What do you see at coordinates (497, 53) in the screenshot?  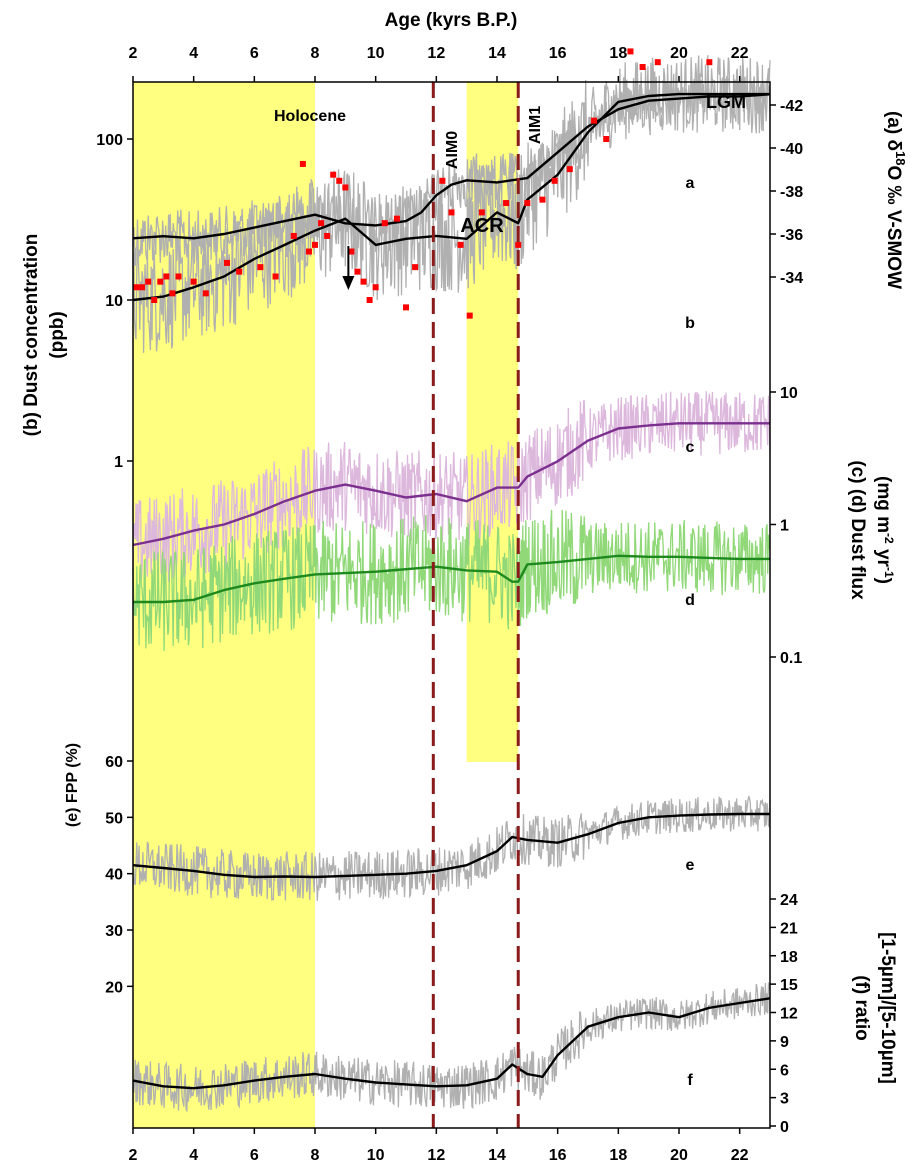 I see `x-tick-label-top: 14` at bounding box center [497, 53].